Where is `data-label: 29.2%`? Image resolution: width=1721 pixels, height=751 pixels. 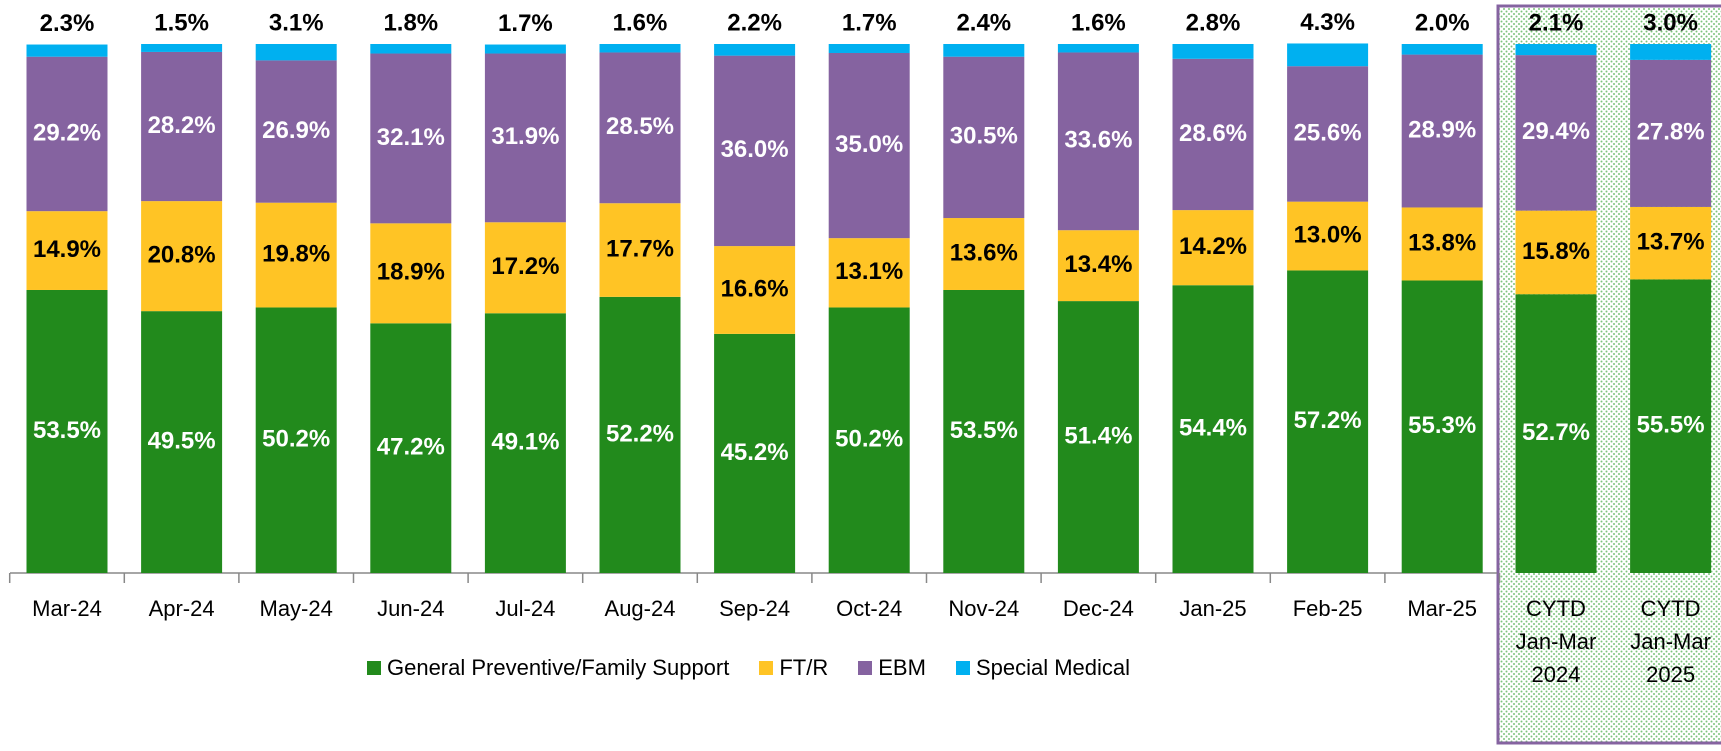 data-label: 29.2% is located at coordinates (67, 132).